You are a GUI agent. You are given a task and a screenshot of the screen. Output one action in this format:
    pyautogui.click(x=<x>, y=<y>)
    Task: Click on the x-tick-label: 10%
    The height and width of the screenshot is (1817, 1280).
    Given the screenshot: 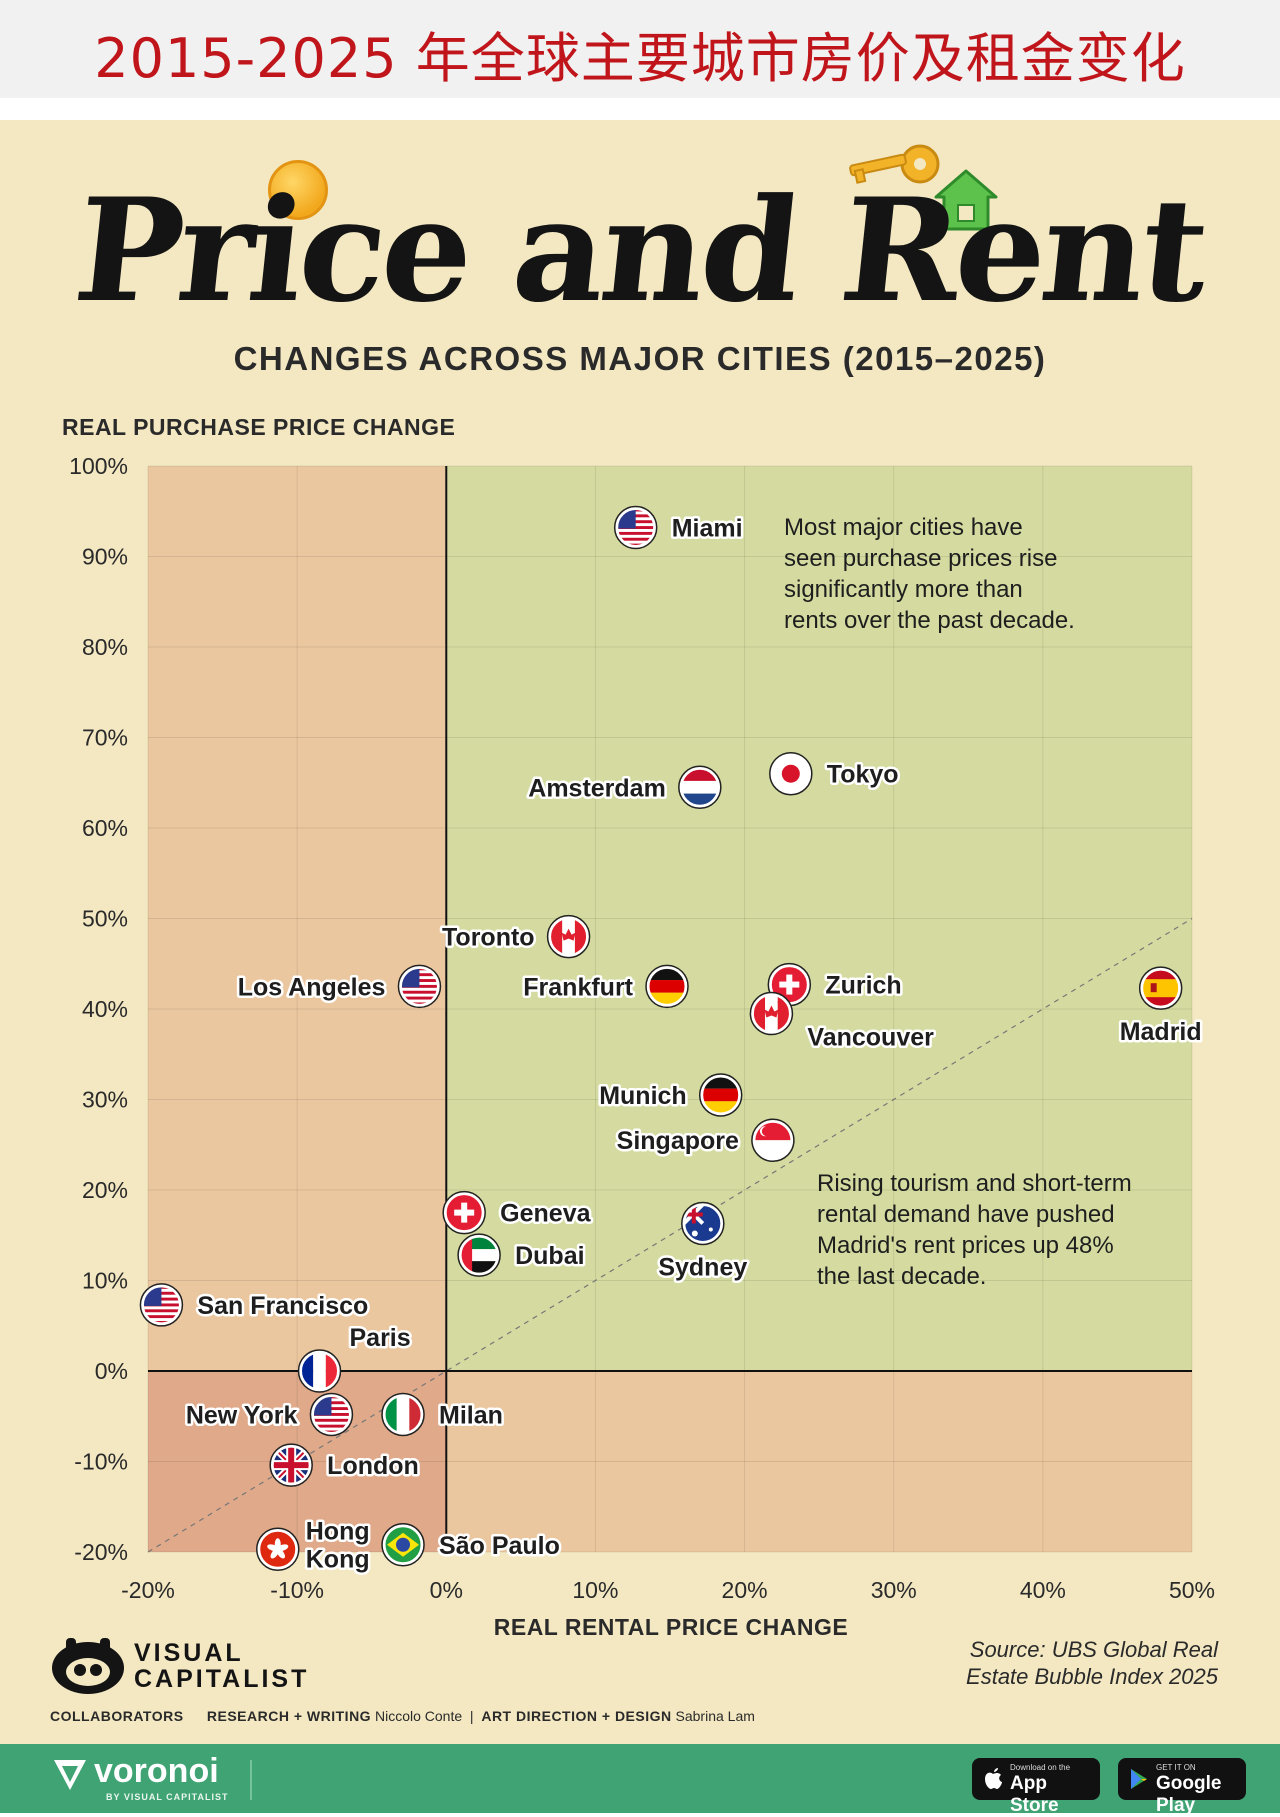 What is the action you would take?
    pyautogui.click(x=595, y=1590)
    